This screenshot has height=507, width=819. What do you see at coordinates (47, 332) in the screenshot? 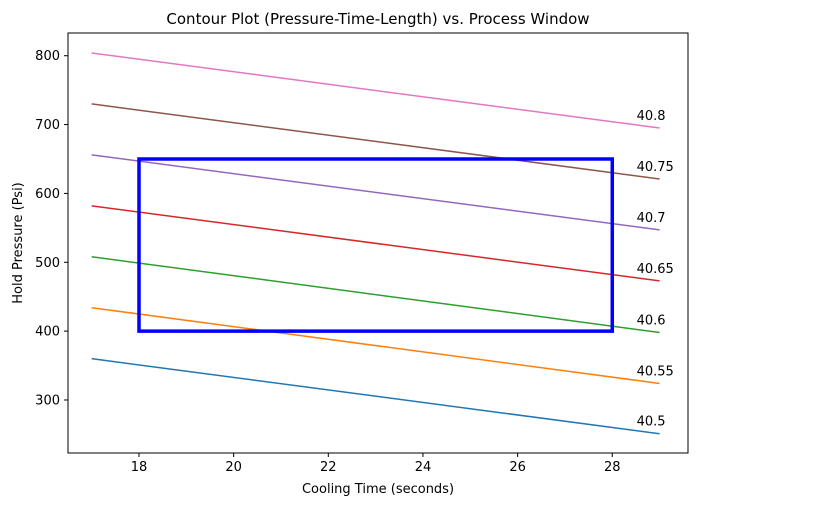
I see `y-tick-label: 400` at bounding box center [47, 332].